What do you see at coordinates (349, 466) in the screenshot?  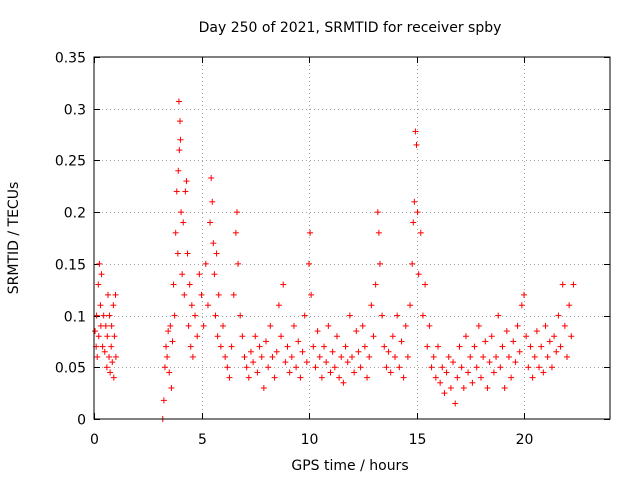 I see `x-axis-label: GPS time / hours` at bounding box center [349, 466].